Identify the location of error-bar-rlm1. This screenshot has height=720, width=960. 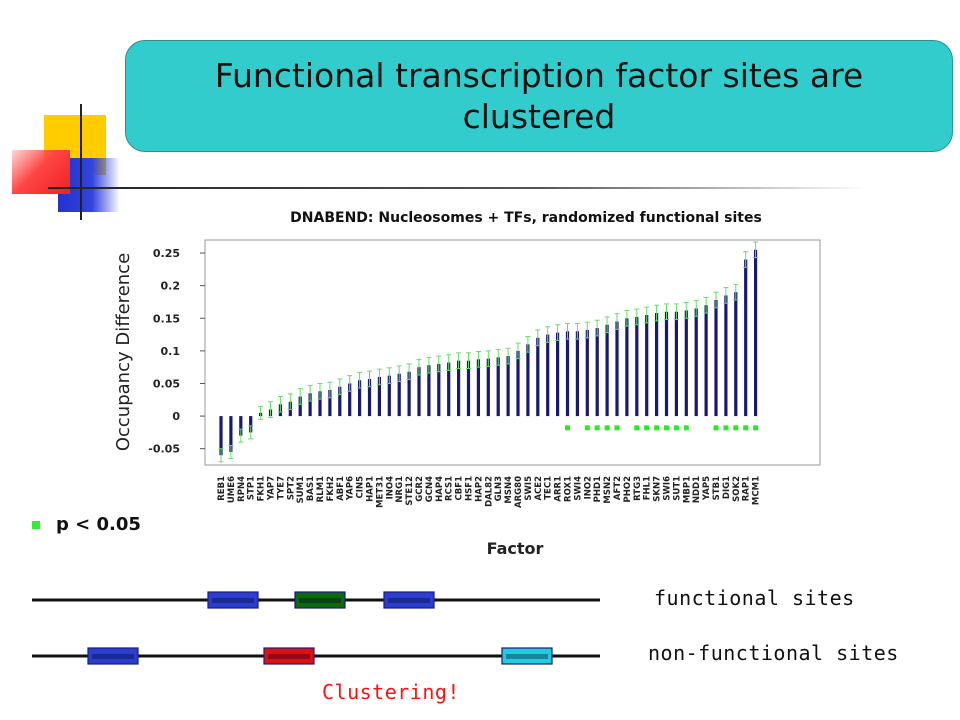
(320, 391).